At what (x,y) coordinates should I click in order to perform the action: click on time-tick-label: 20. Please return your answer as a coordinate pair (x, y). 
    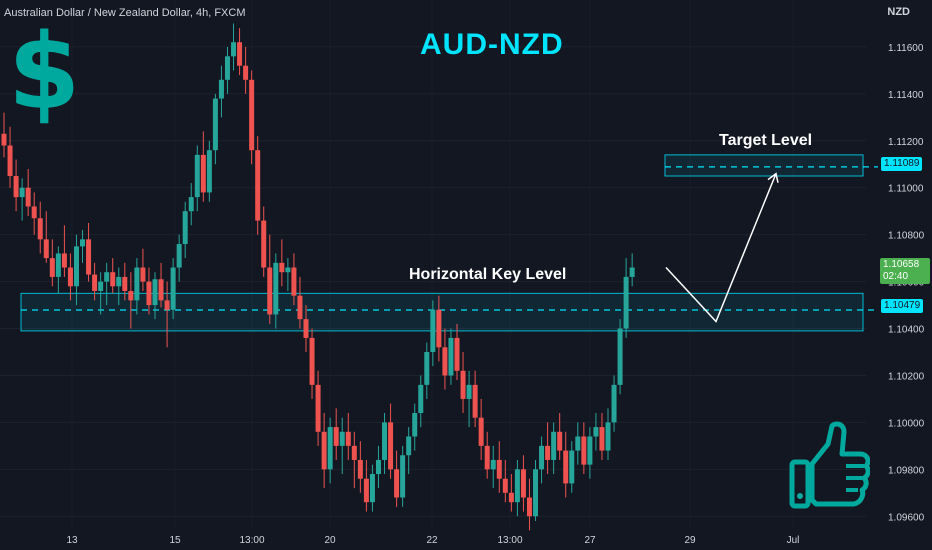
    Looking at the image, I should click on (330, 540).